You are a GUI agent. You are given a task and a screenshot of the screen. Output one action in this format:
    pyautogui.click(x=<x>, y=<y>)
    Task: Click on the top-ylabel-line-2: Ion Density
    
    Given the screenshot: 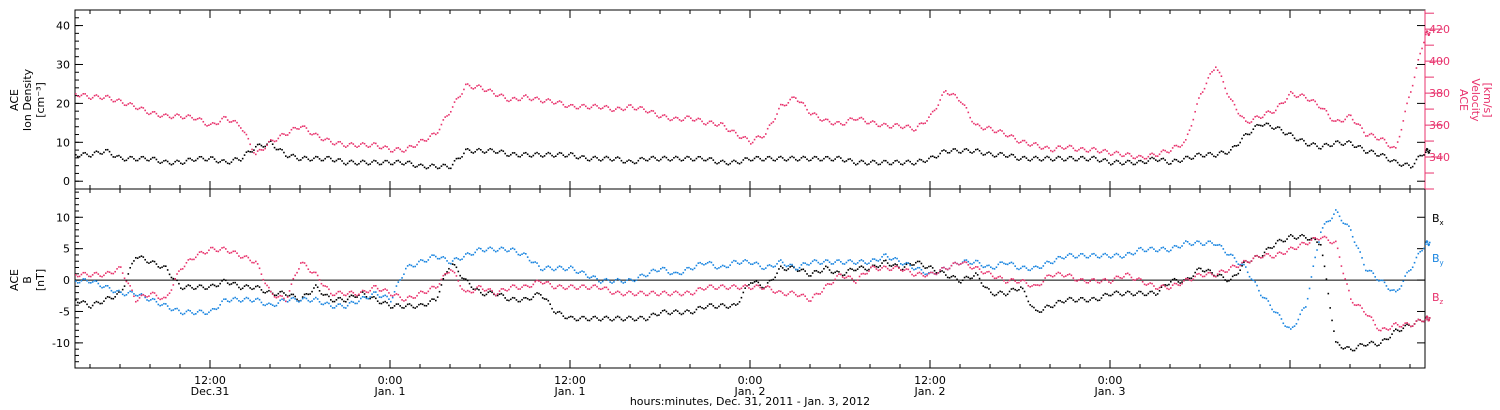 What is the action you would take?
    pyautogui.click(x=27, y=99)
    